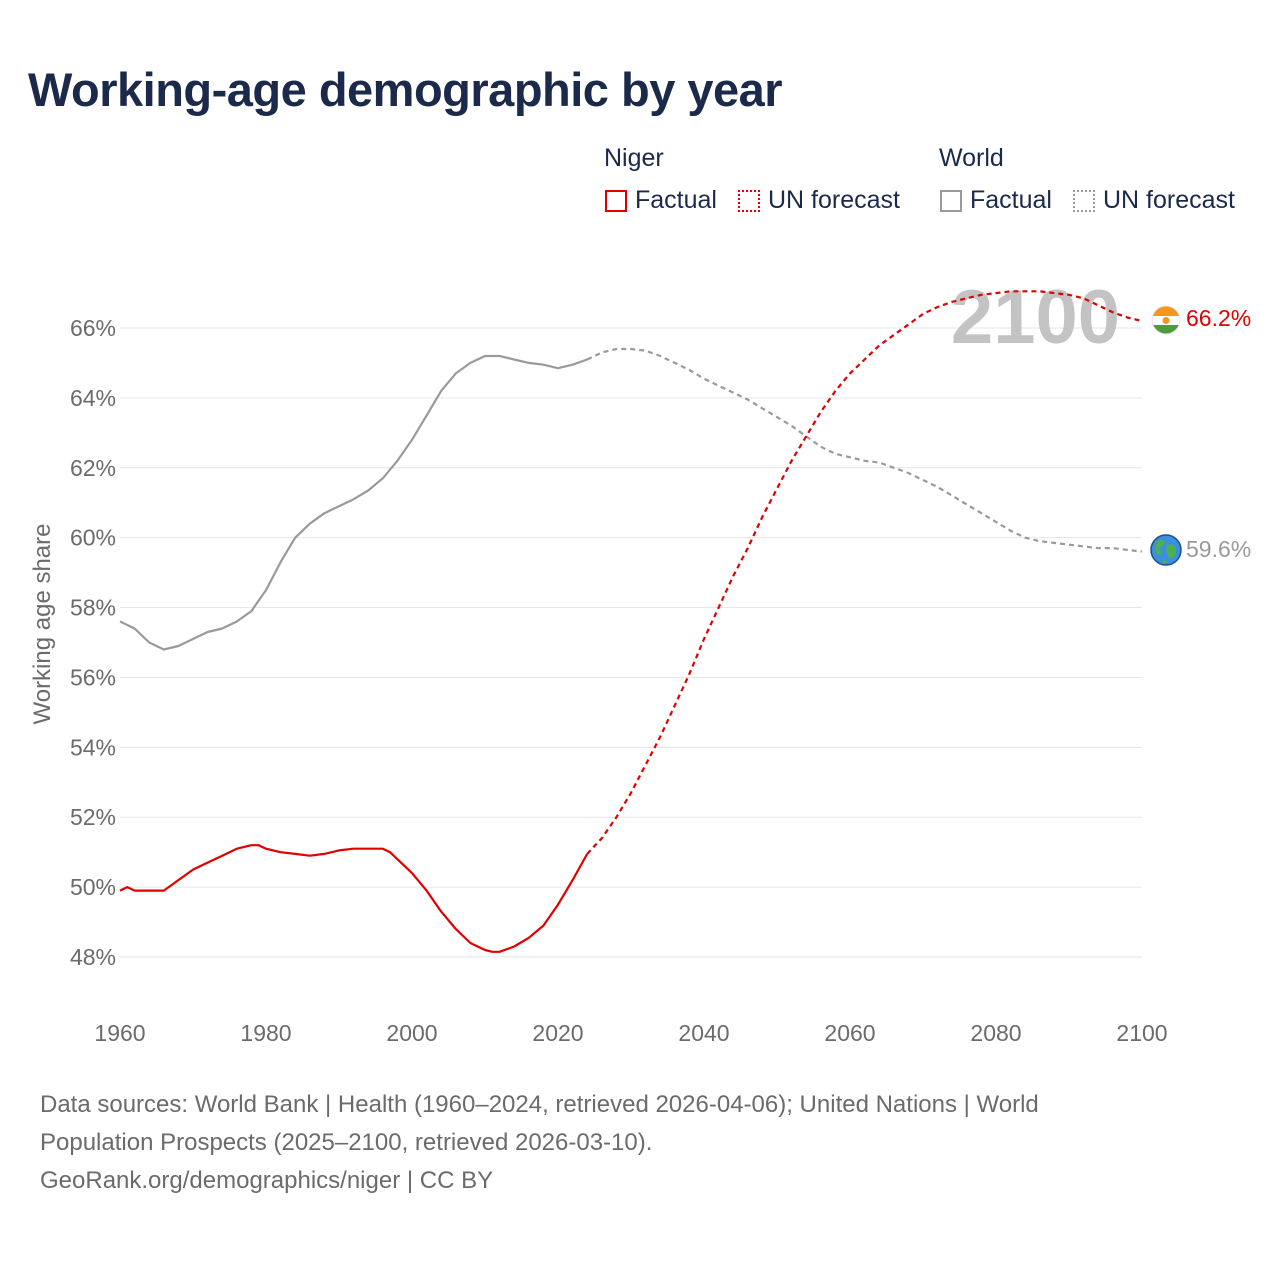  Describe the element at coordinates (93, 747) in the screenshot. I see `y-tick-label: 54%` at that location.